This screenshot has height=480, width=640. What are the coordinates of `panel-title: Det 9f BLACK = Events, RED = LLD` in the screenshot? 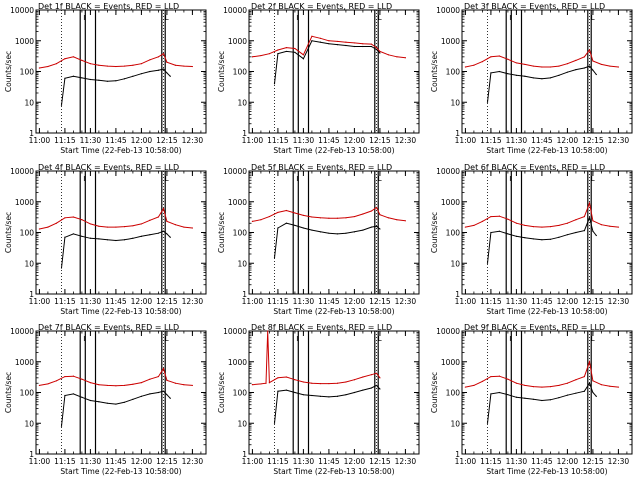 It's located at (534, 327).